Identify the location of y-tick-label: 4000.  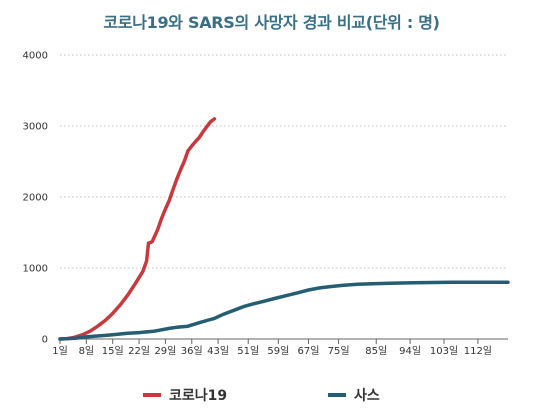
(35, 56).